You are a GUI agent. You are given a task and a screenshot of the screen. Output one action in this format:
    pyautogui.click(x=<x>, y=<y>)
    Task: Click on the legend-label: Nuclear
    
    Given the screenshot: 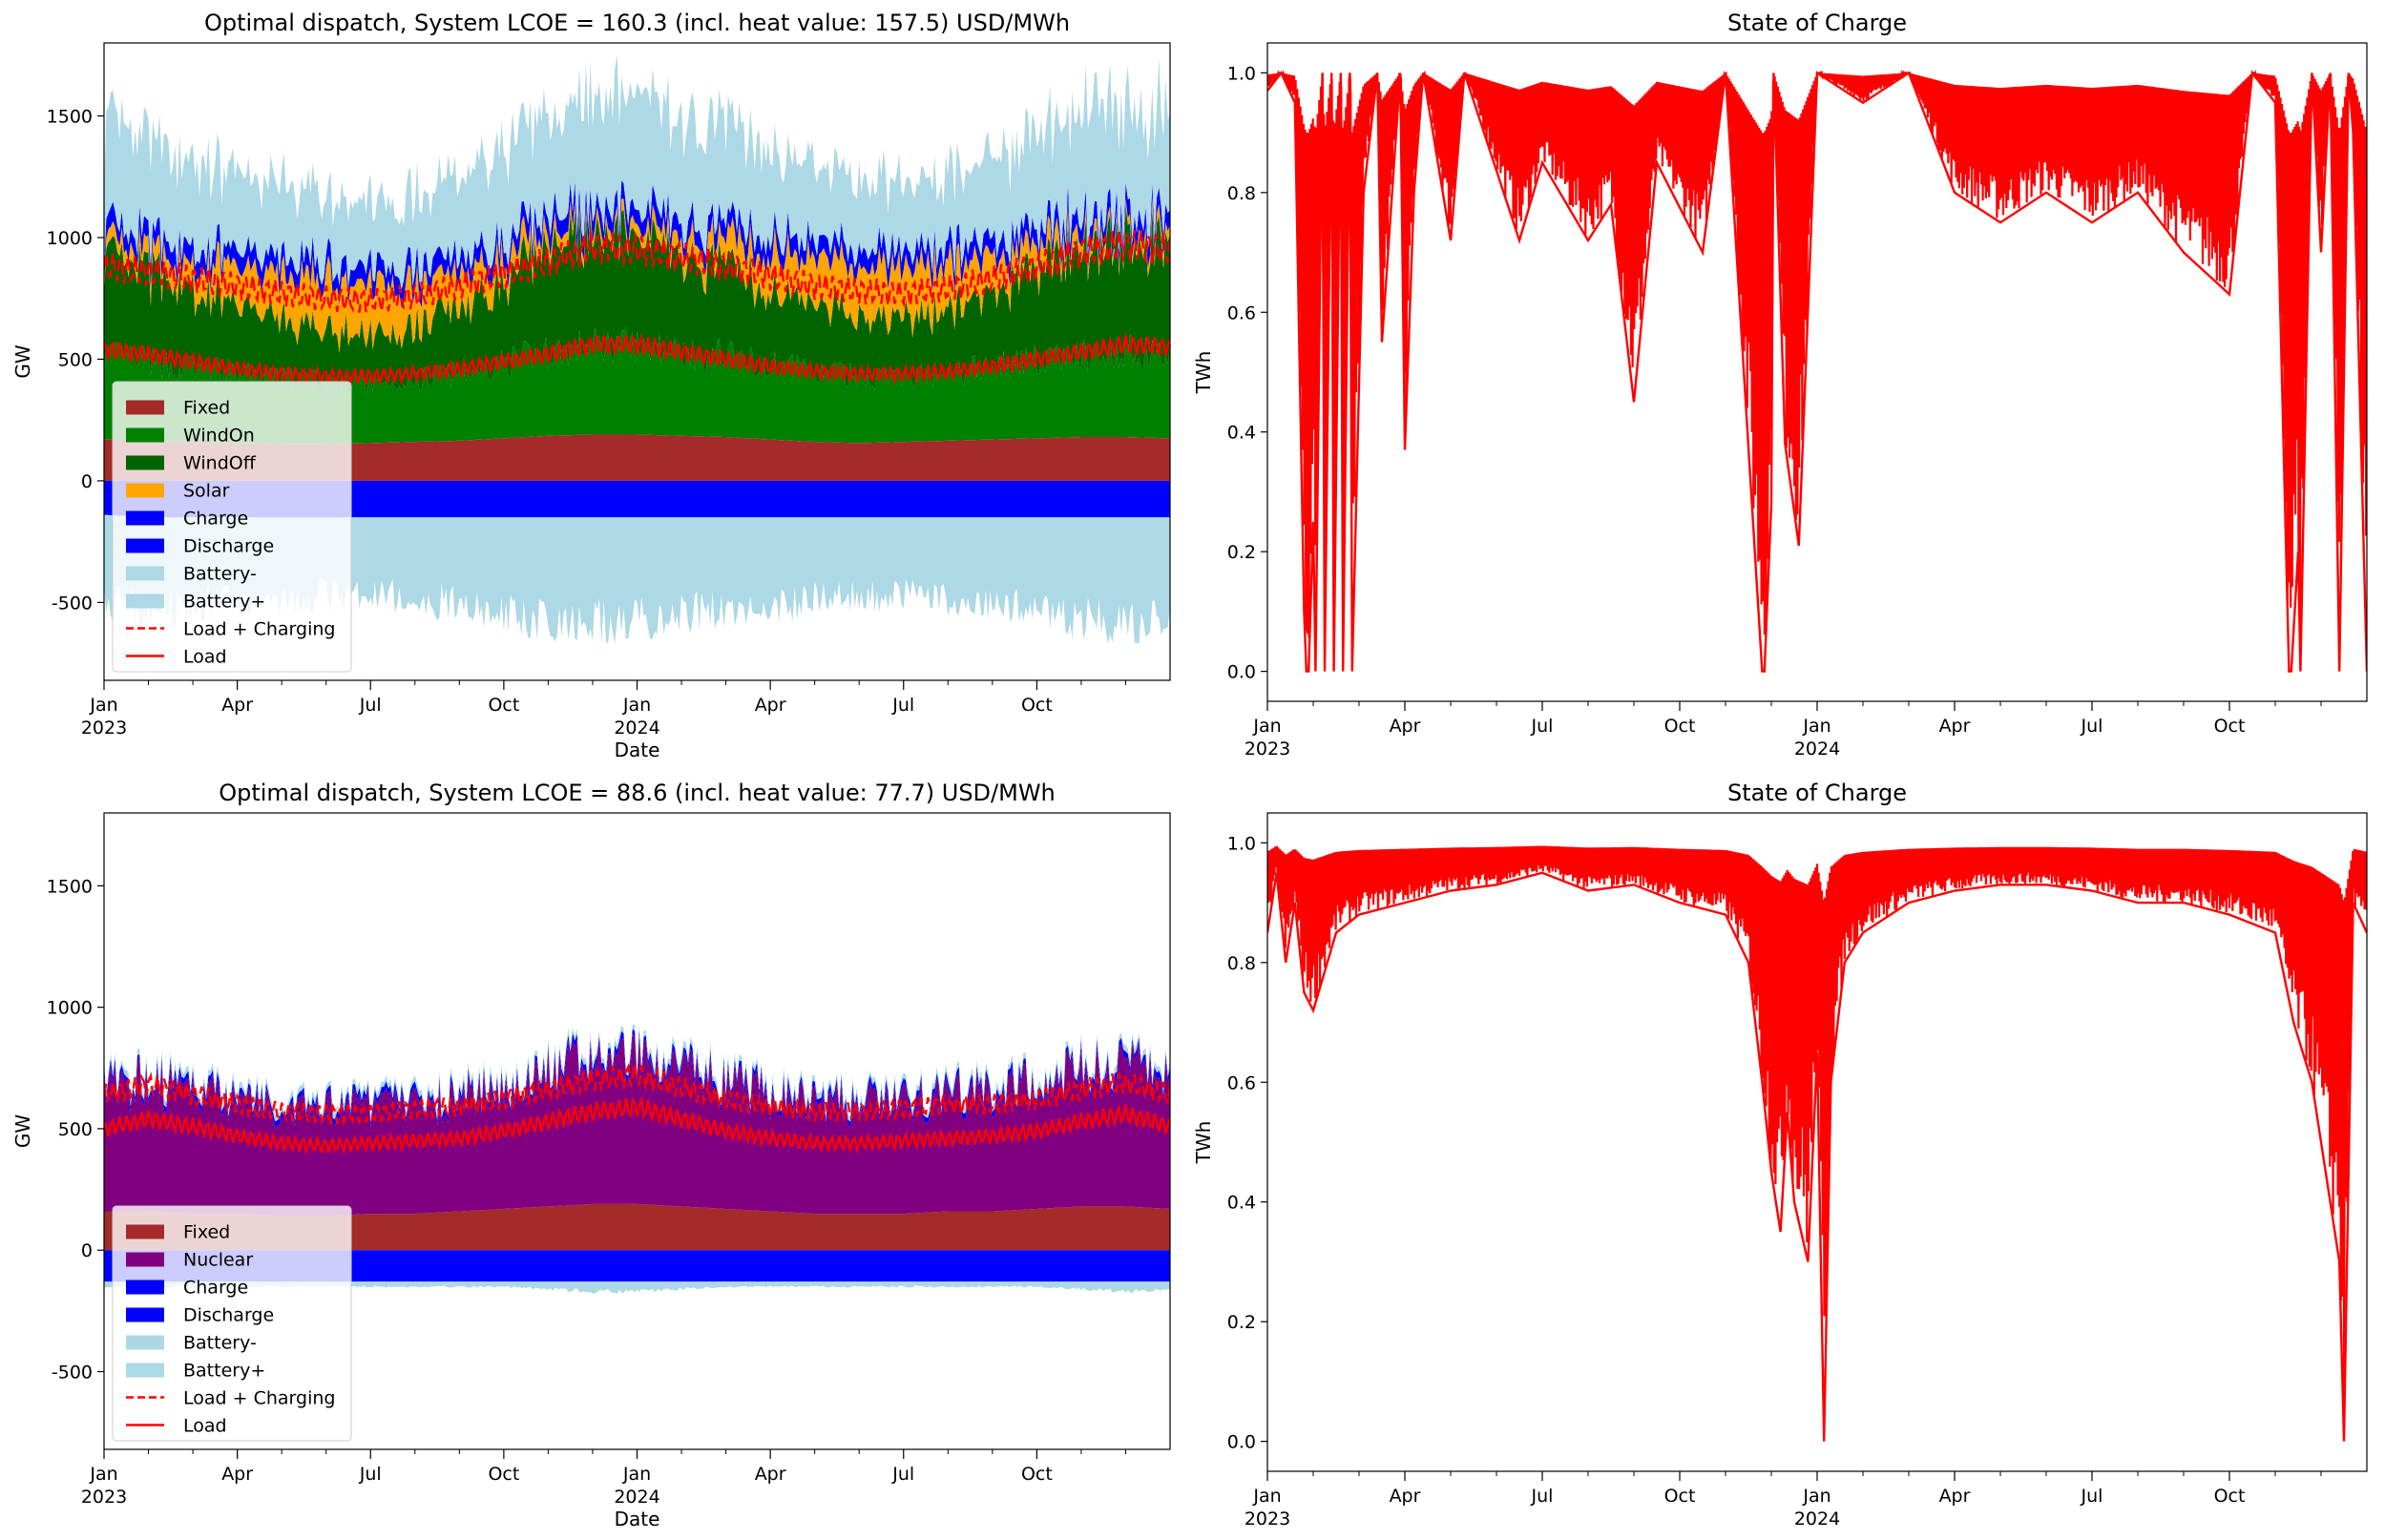 What is the action you would take?
    pyautogui.click(x=218, y=1260)
    